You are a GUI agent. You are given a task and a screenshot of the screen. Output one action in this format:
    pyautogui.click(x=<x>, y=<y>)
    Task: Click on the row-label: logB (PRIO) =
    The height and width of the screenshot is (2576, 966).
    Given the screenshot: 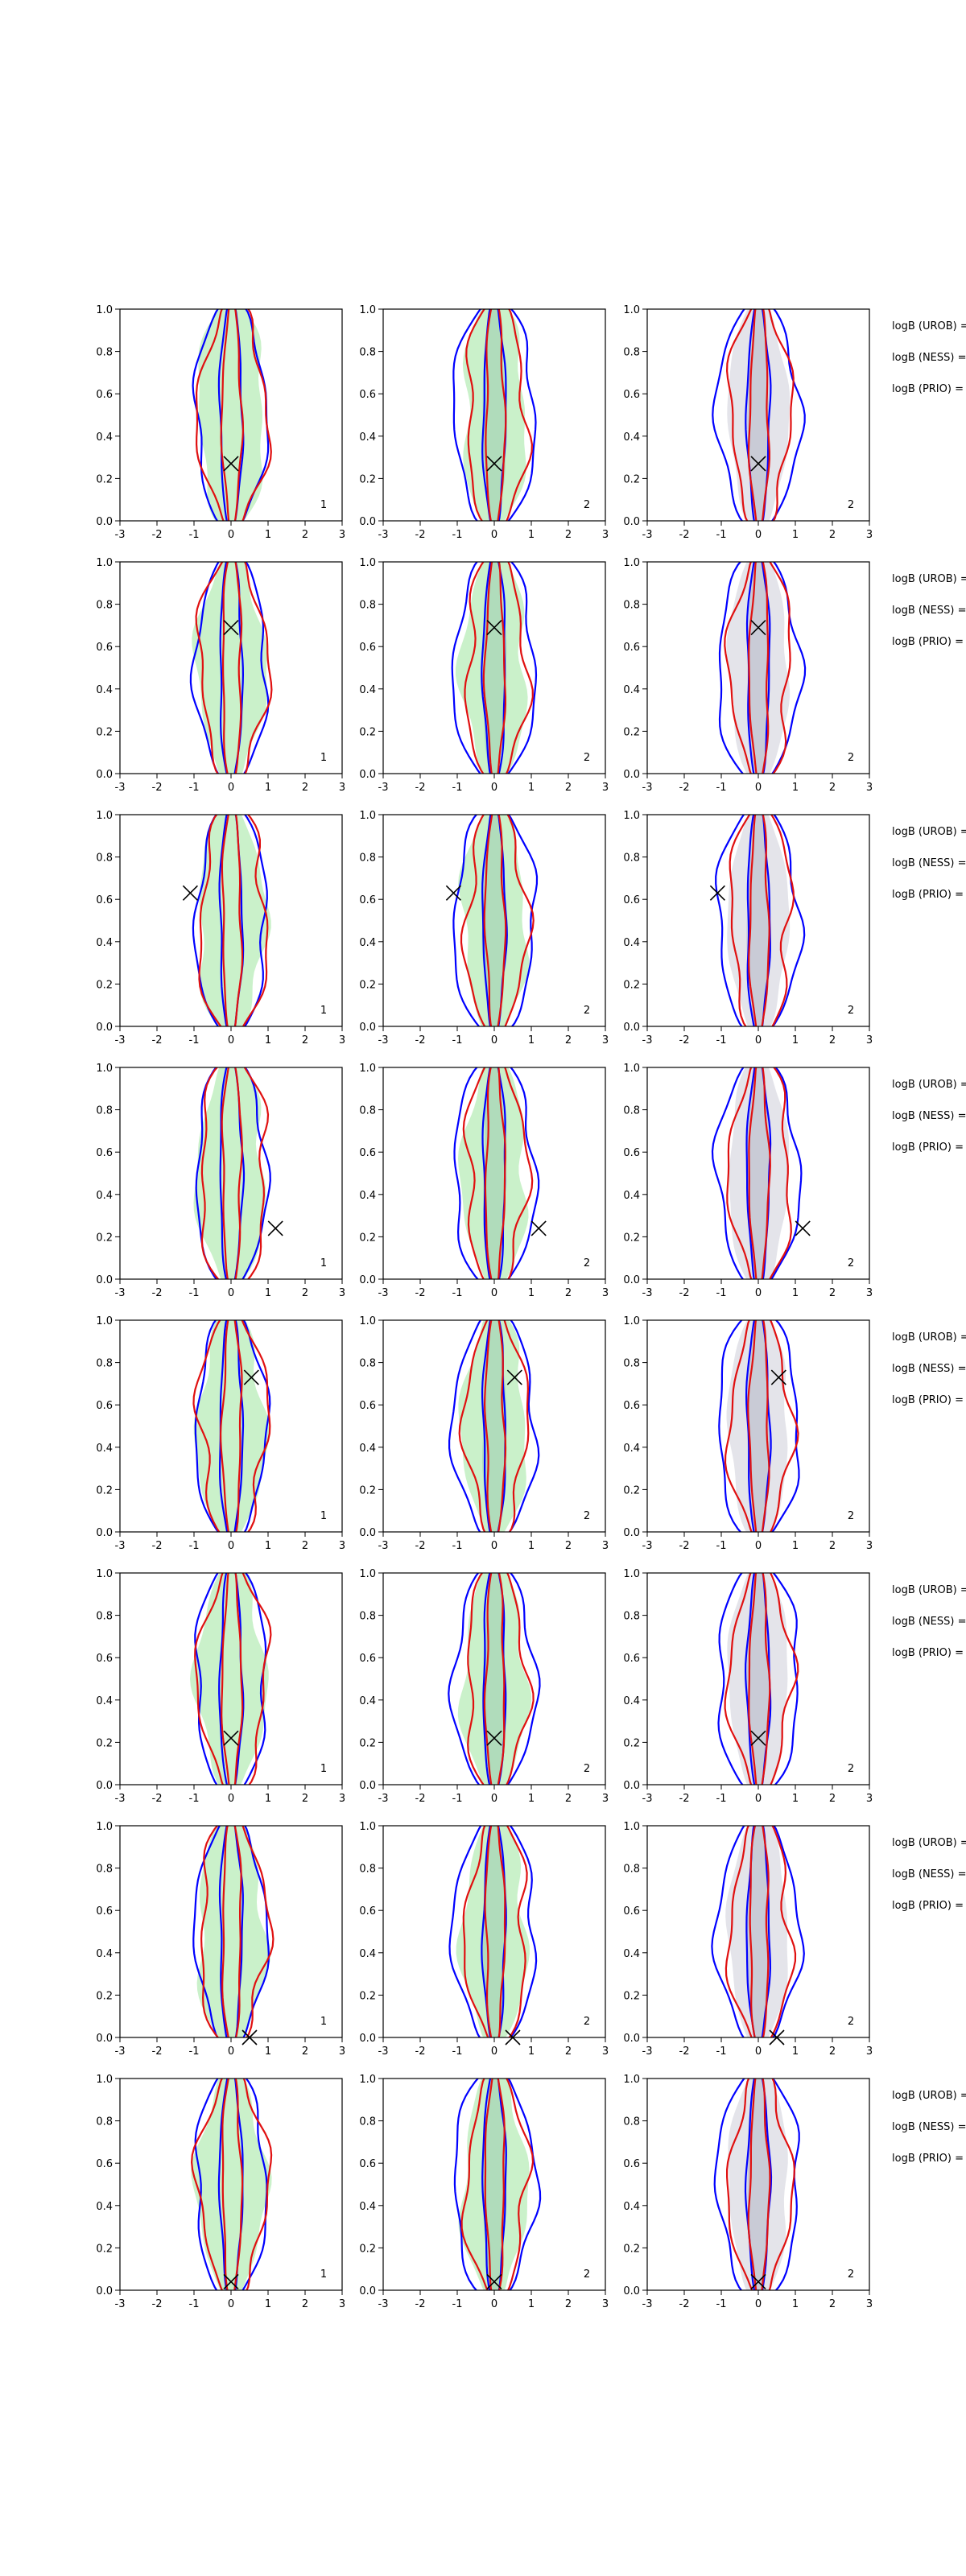 What is the action you would take?
    pyautogui.click(x=928, y=389)
    